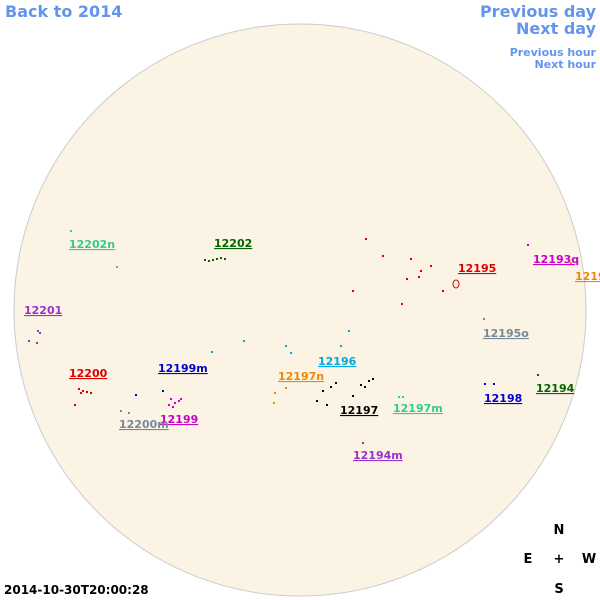  What do you see at coordinates (92, 244) in the screenshot?
I see `region-label: 12202n` at bounding box center [92, 244].